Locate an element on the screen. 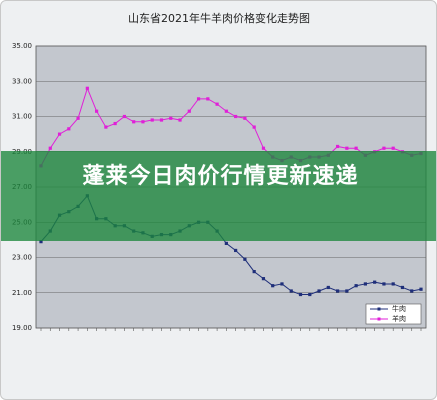 This screenshot has width=437, height=400. y-tick-label: 21.00 is located at coordinates (22, 293).